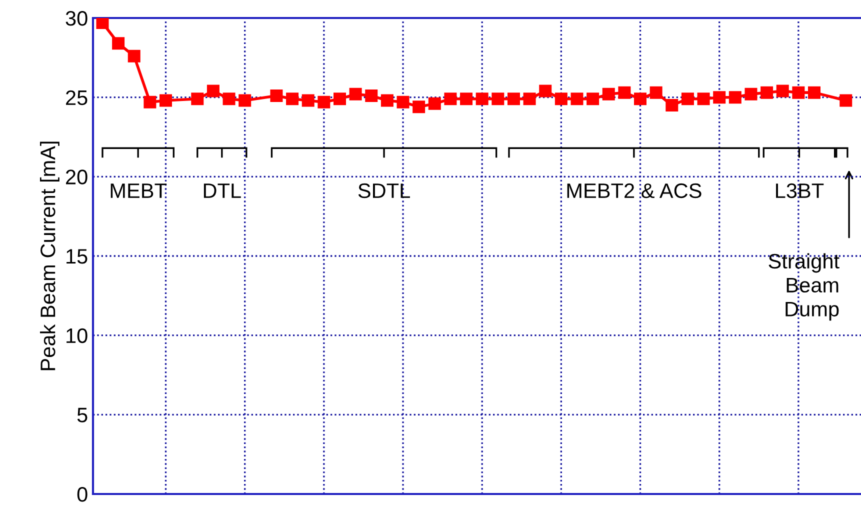 The image size is (861, 508). What do you see at coordinates (77, 98) in the screenshot?
I see `y-tick-label: 25` at bounding box center [77, 98].